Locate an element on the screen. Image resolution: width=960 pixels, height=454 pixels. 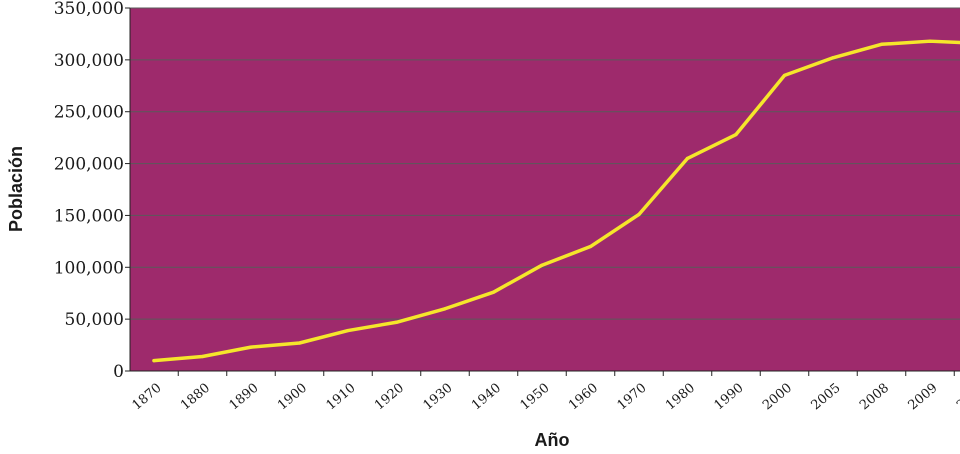
y-tick-label: 150,000 is located at coordinates (89, 216).